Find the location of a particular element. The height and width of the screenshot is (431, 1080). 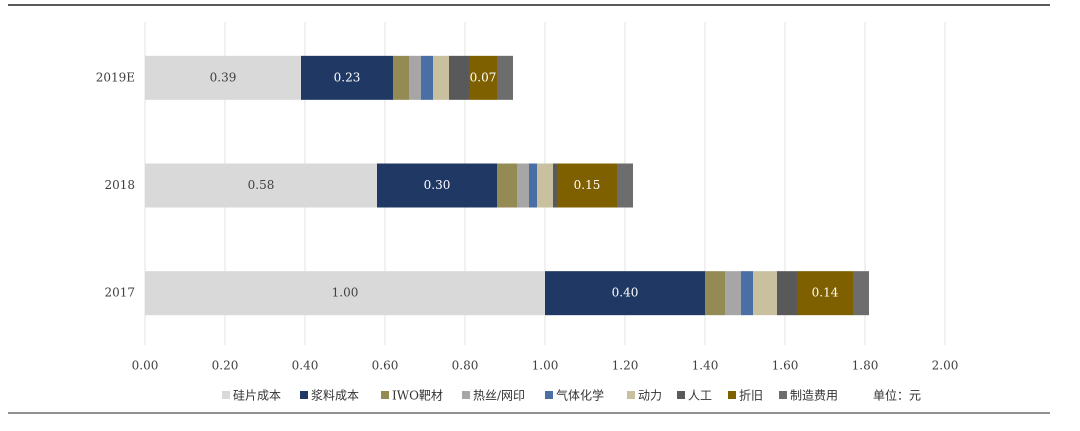

data-label: 0.30 is located at coordinates (437, 185).